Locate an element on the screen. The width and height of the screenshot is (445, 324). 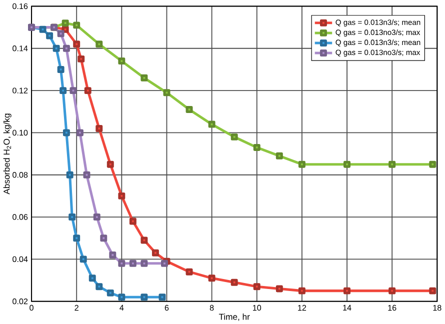
y-axis-title: Absorbed H$_{2}$O, kg/kg is located at coordinates (7, 154).